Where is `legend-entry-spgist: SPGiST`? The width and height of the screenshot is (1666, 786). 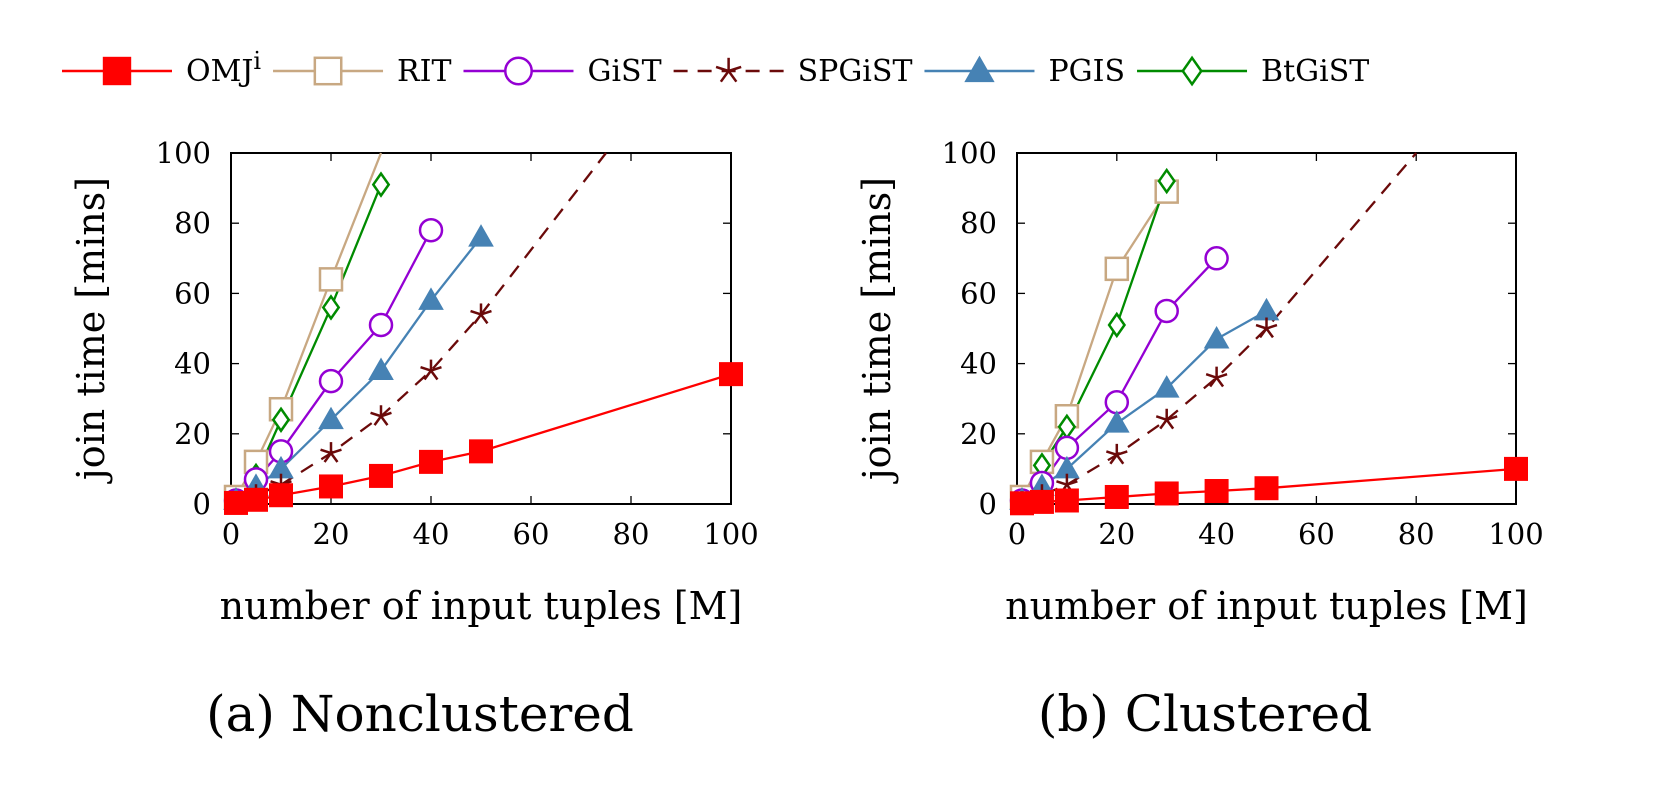
legend-entry-spgist: SPGiST is located at coordinates (793, 71).